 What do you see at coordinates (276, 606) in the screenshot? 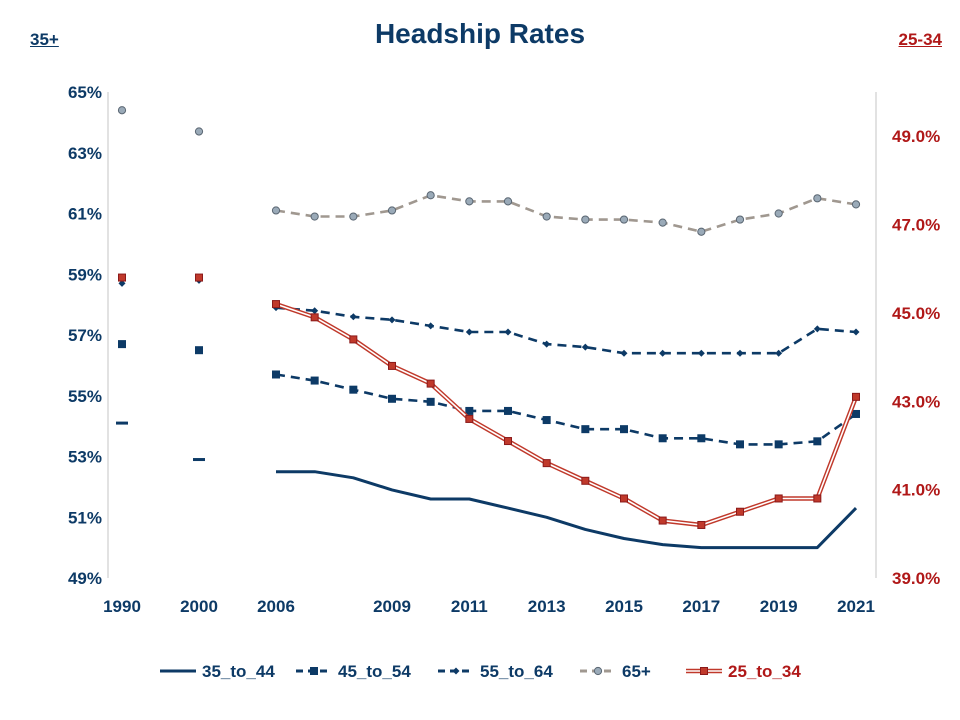
I see `x-tick-label: 2006` at bounding box center [276, 606].